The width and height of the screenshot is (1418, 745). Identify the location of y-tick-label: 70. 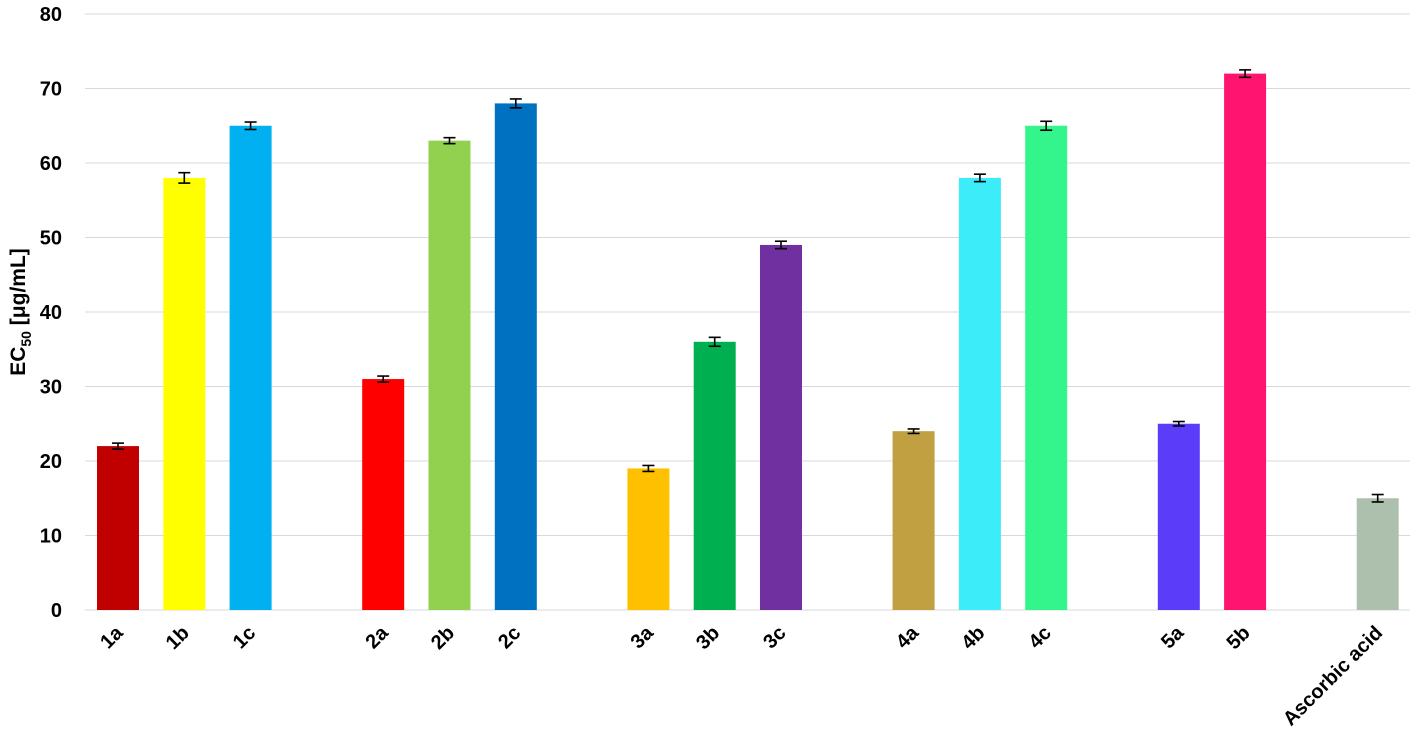
(51, 90).